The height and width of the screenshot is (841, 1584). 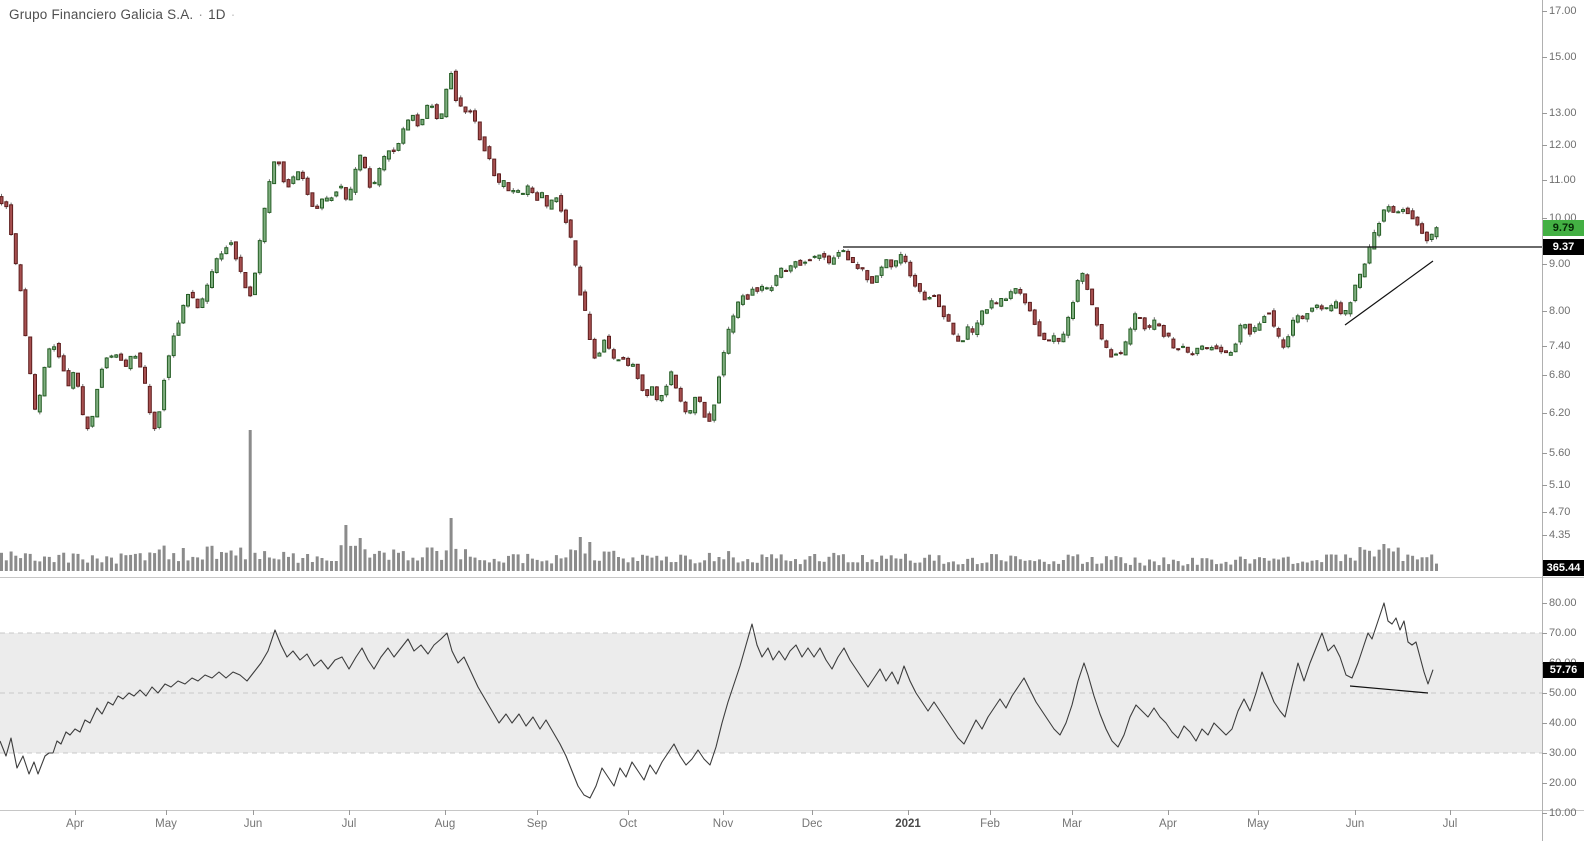 I want to click on month-label: Dec, so click(x=812, y=824).